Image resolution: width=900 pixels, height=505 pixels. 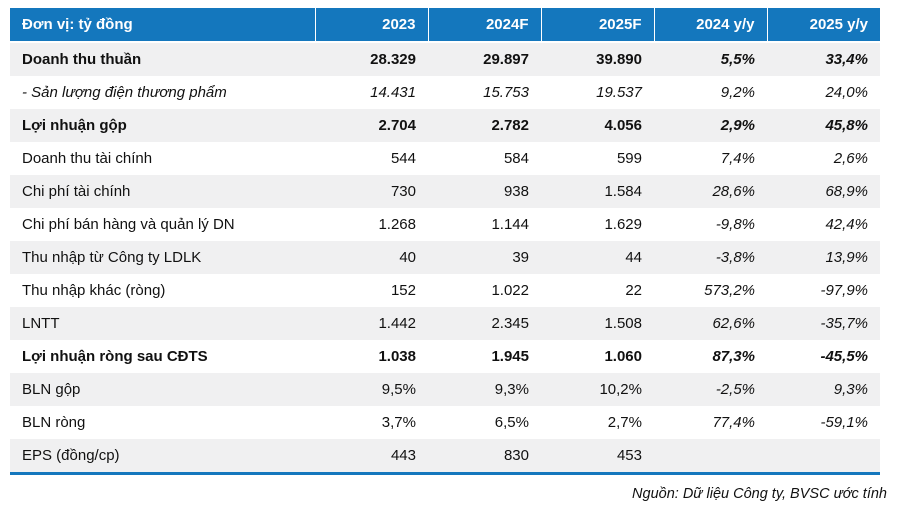 I want to click on row-value: -59,1%, so click(x=844, y=422).